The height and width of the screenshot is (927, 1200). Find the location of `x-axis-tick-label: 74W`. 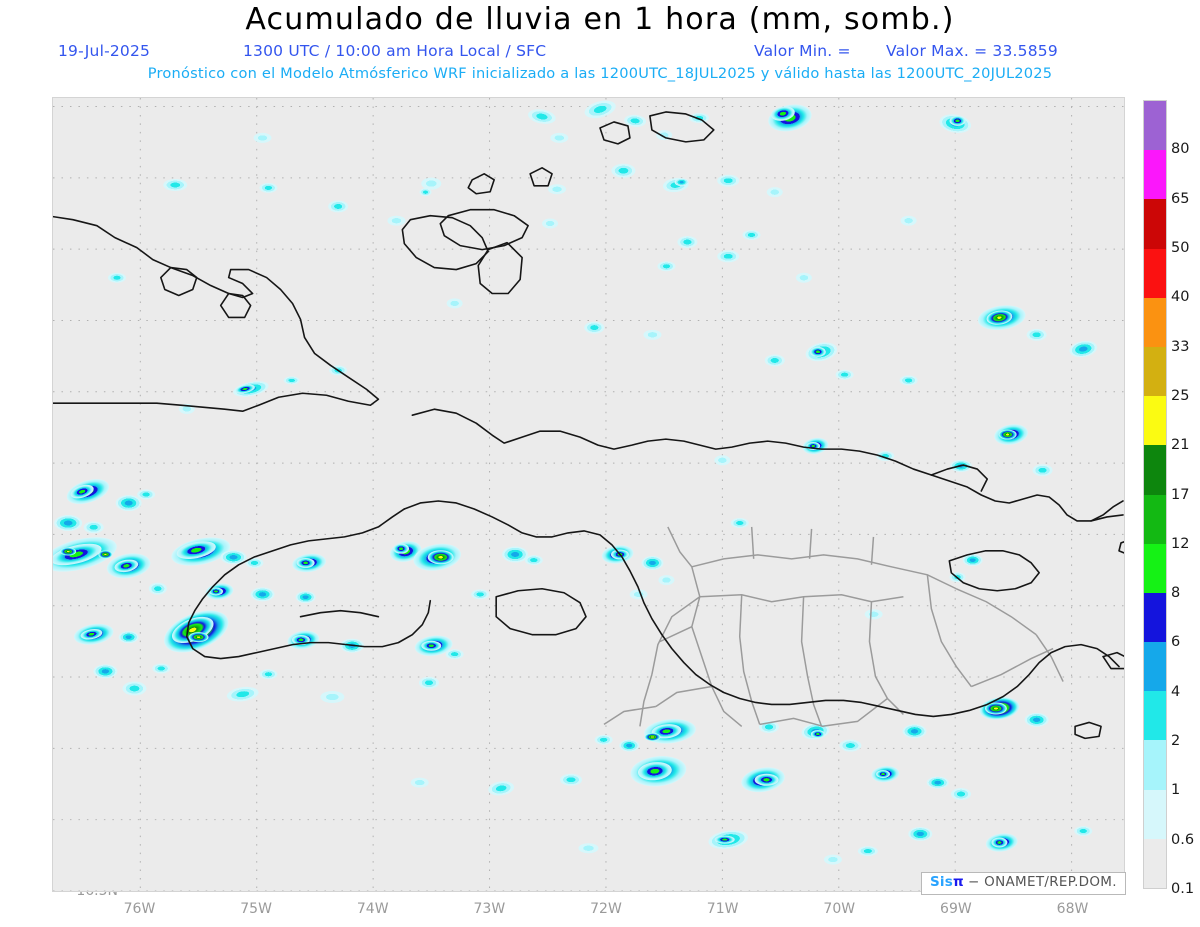

x-axis-tick-label: 74W is located at coordinates (372, 909).